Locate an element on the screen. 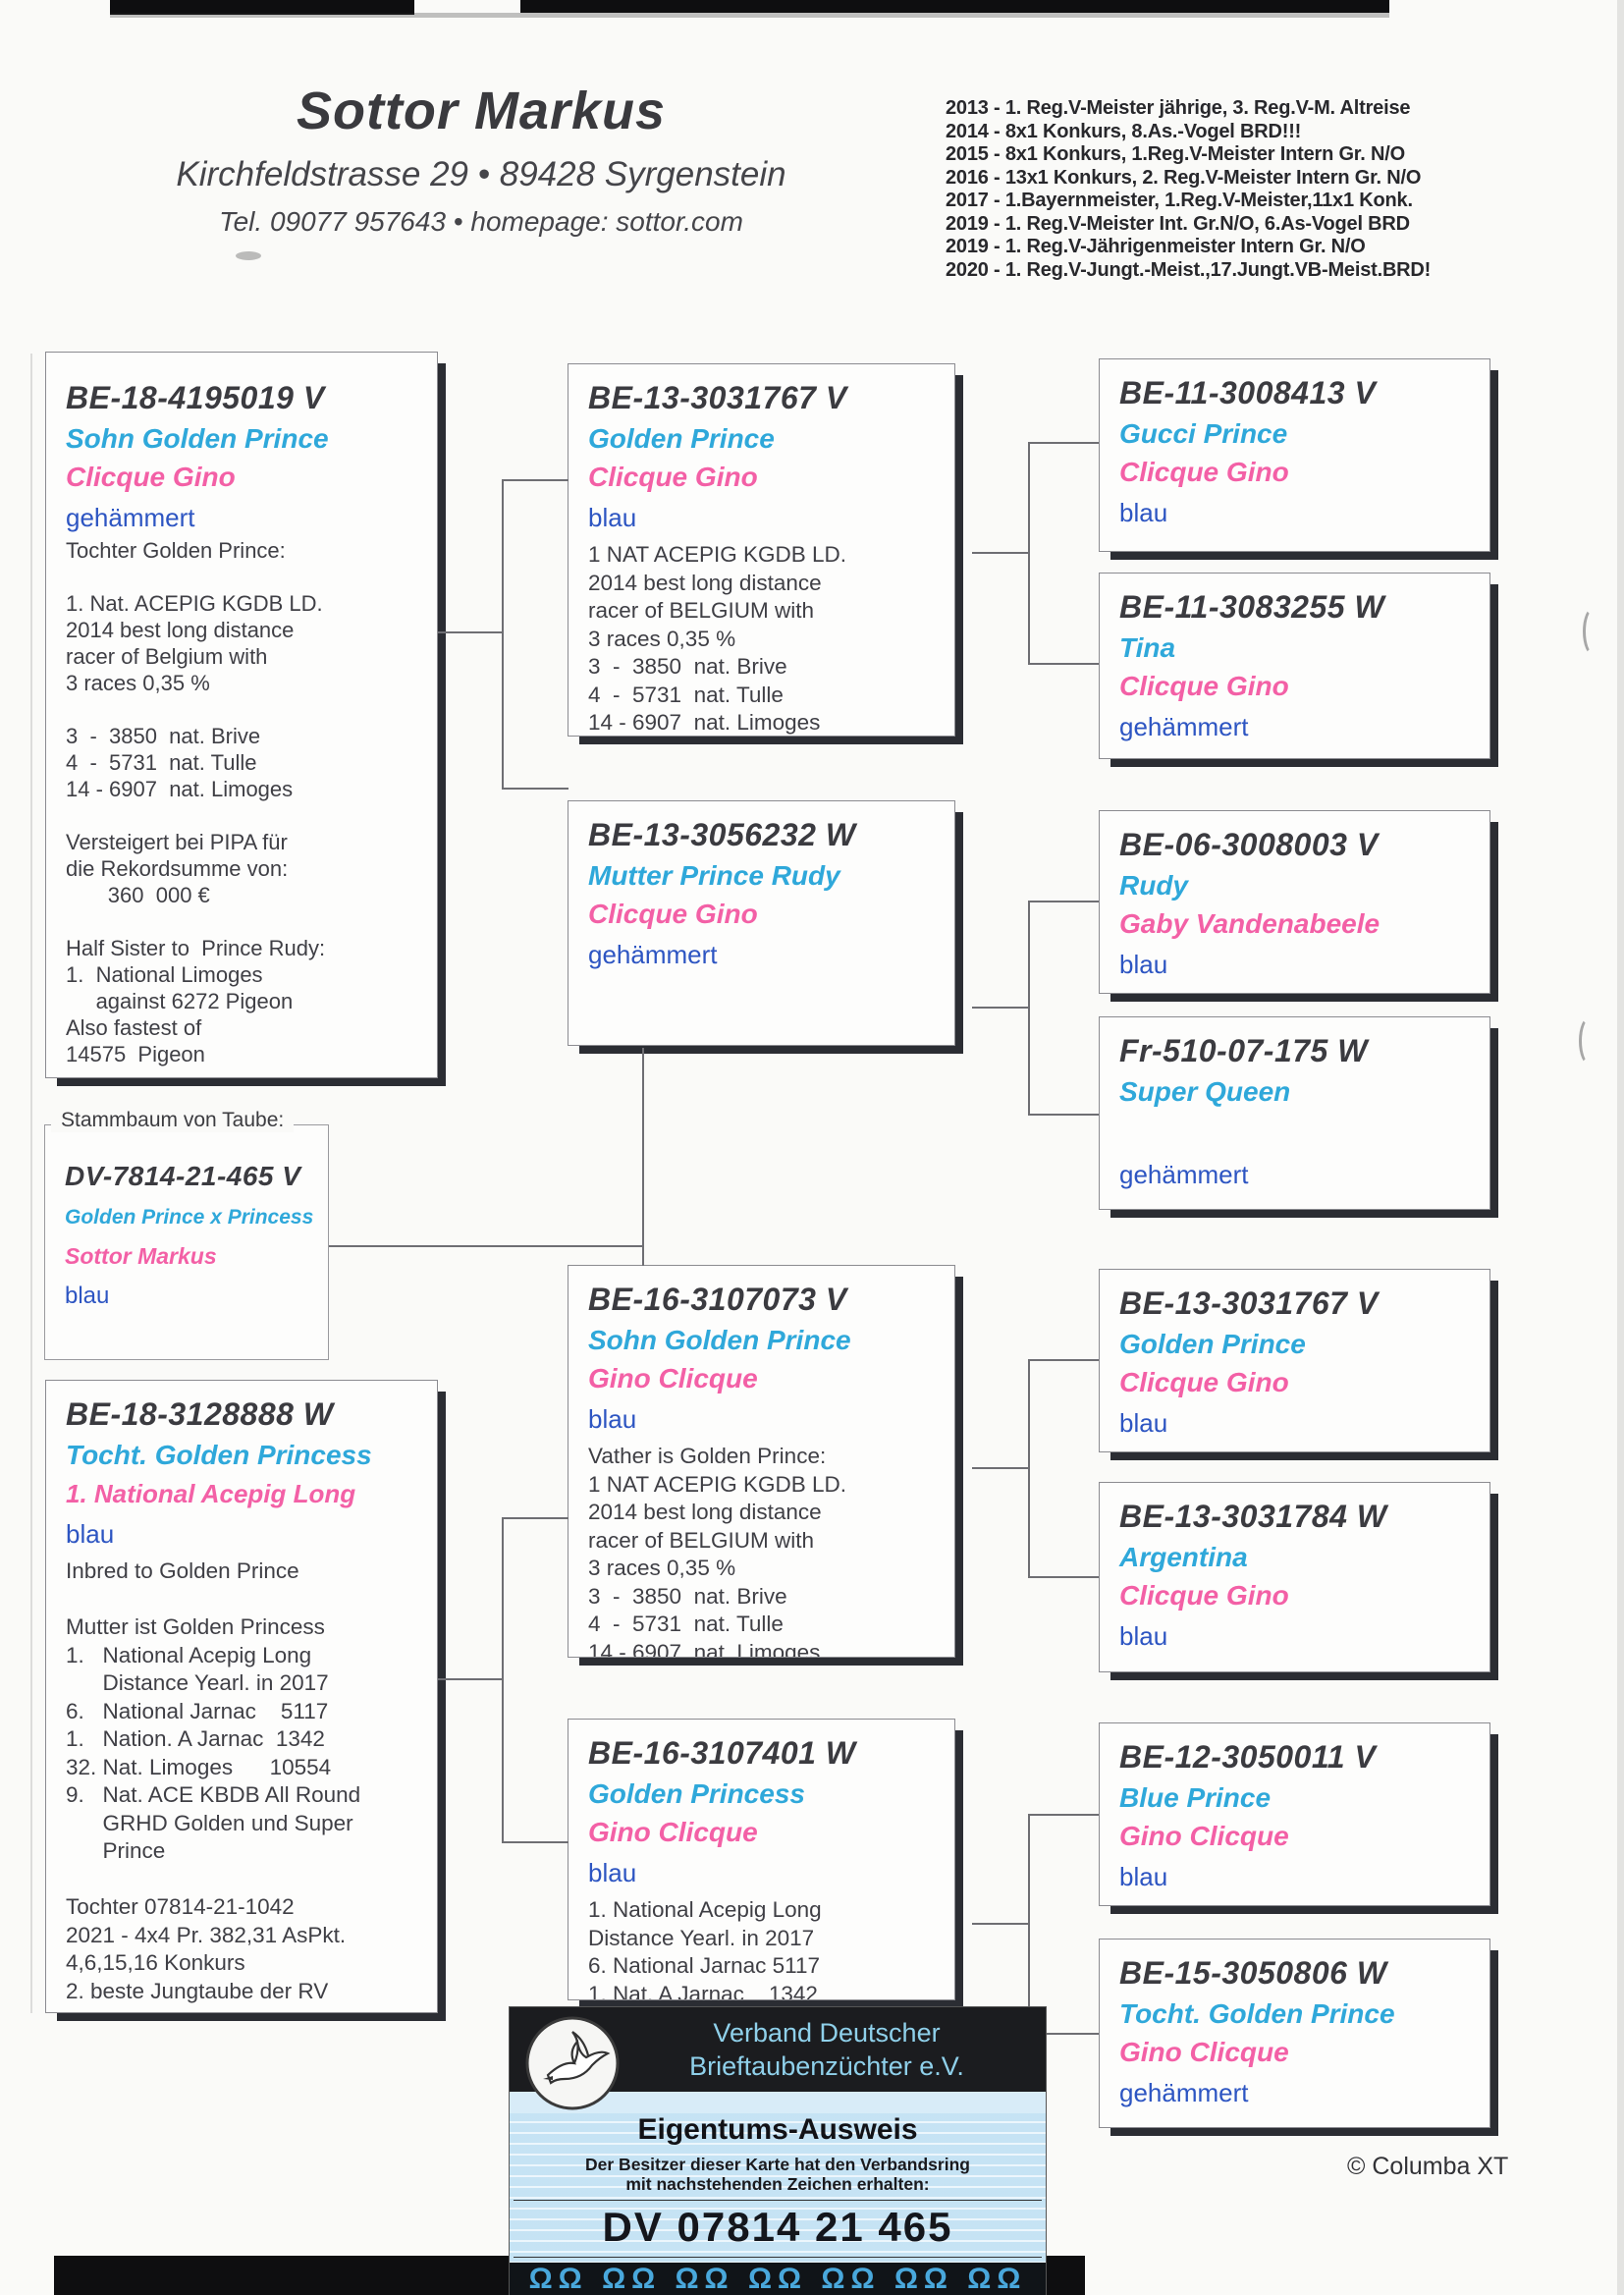 The height and width of the screenshot is (2295, 1624). connector-subject-vertical is located at coordinates (643, 1157).